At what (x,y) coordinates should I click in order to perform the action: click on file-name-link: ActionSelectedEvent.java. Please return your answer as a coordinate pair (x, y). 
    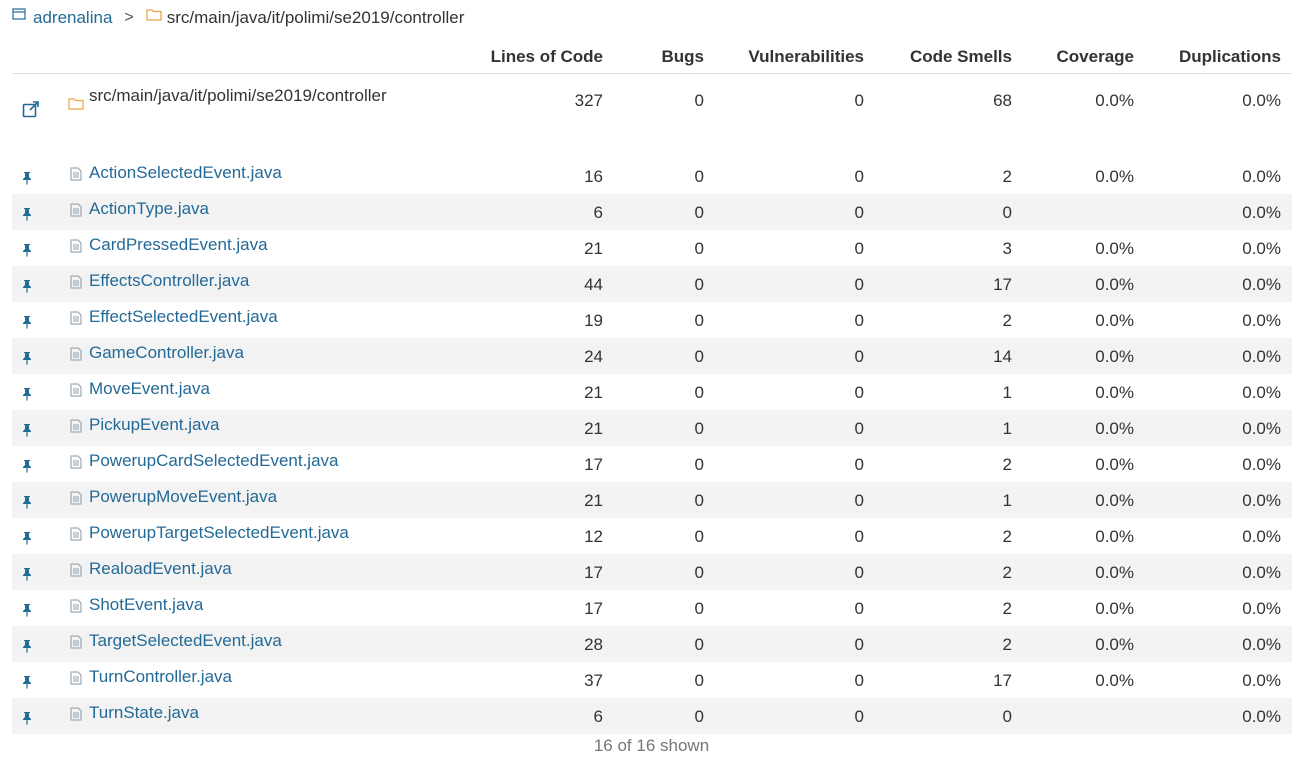
    Looking at the image, I should click on (185, 172).